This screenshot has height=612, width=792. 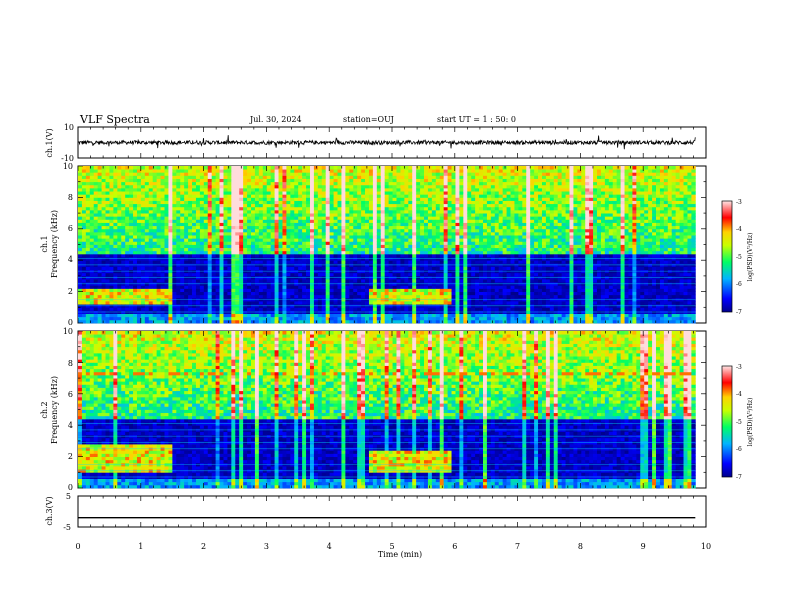 What do you see at coordinates (49, 142) in the screenshot?
I see `ch1-waveform-ylabel: ch.1(V)` at bounding box center [49, 142].